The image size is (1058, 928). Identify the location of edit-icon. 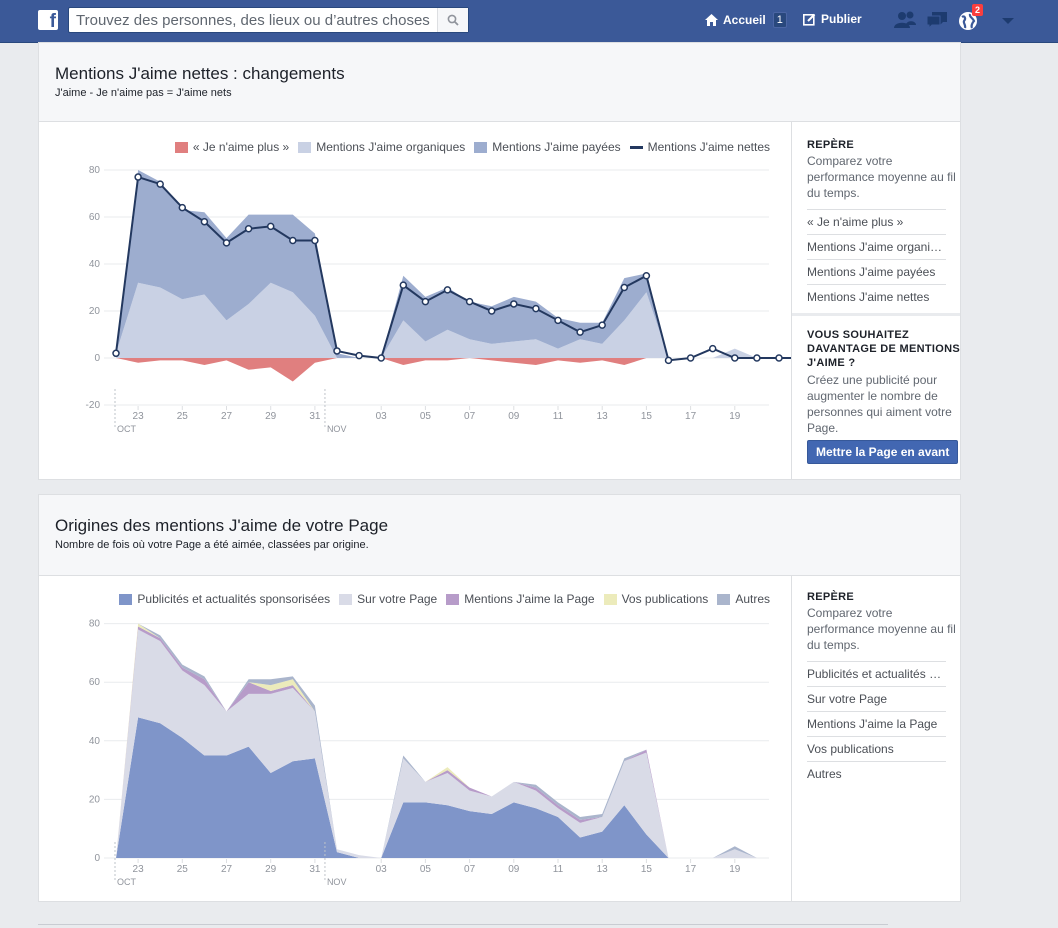
(809, 19).